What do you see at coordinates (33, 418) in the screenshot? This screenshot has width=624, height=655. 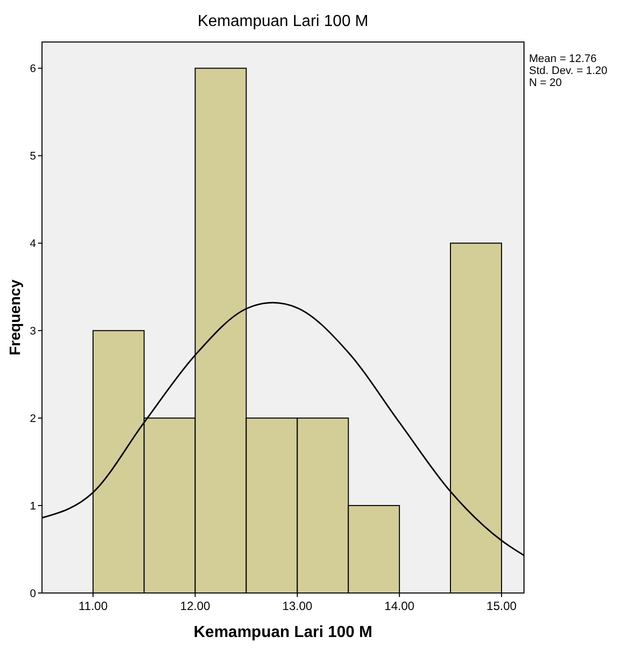 I see `y-tick-label: 2` at bounding box center [33, 418].